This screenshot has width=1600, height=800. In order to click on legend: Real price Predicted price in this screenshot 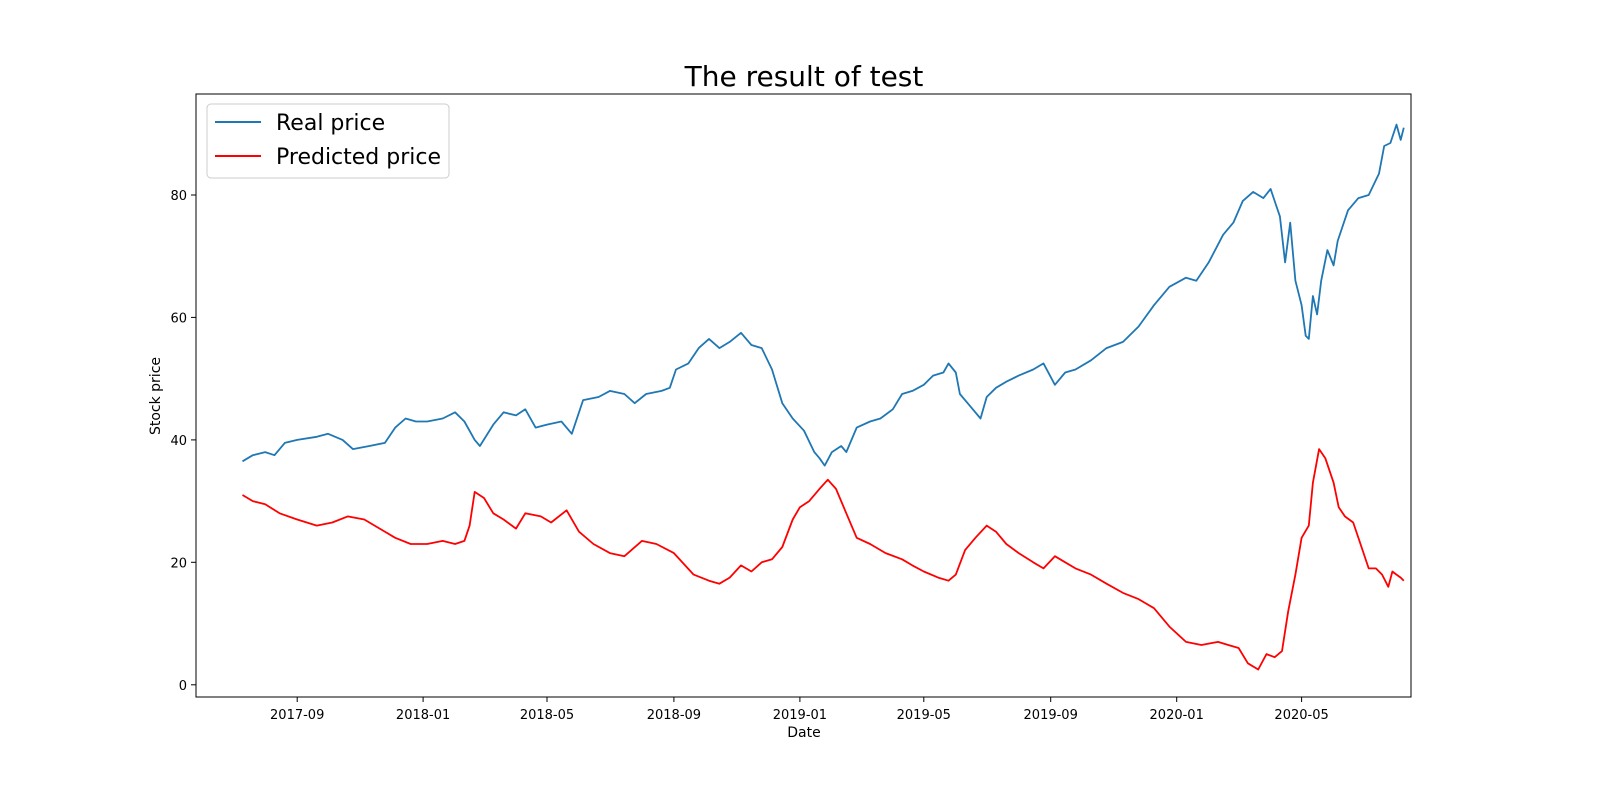, I will do `click(328, 141)`.